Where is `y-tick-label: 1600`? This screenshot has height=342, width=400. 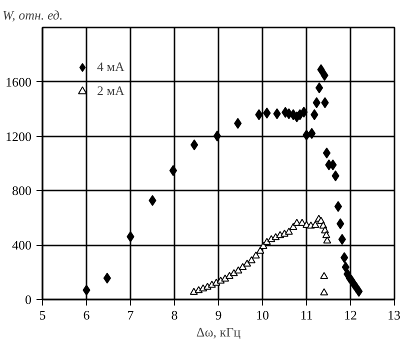 y-tick-label: 1600 is located at coordinates (19, 82).